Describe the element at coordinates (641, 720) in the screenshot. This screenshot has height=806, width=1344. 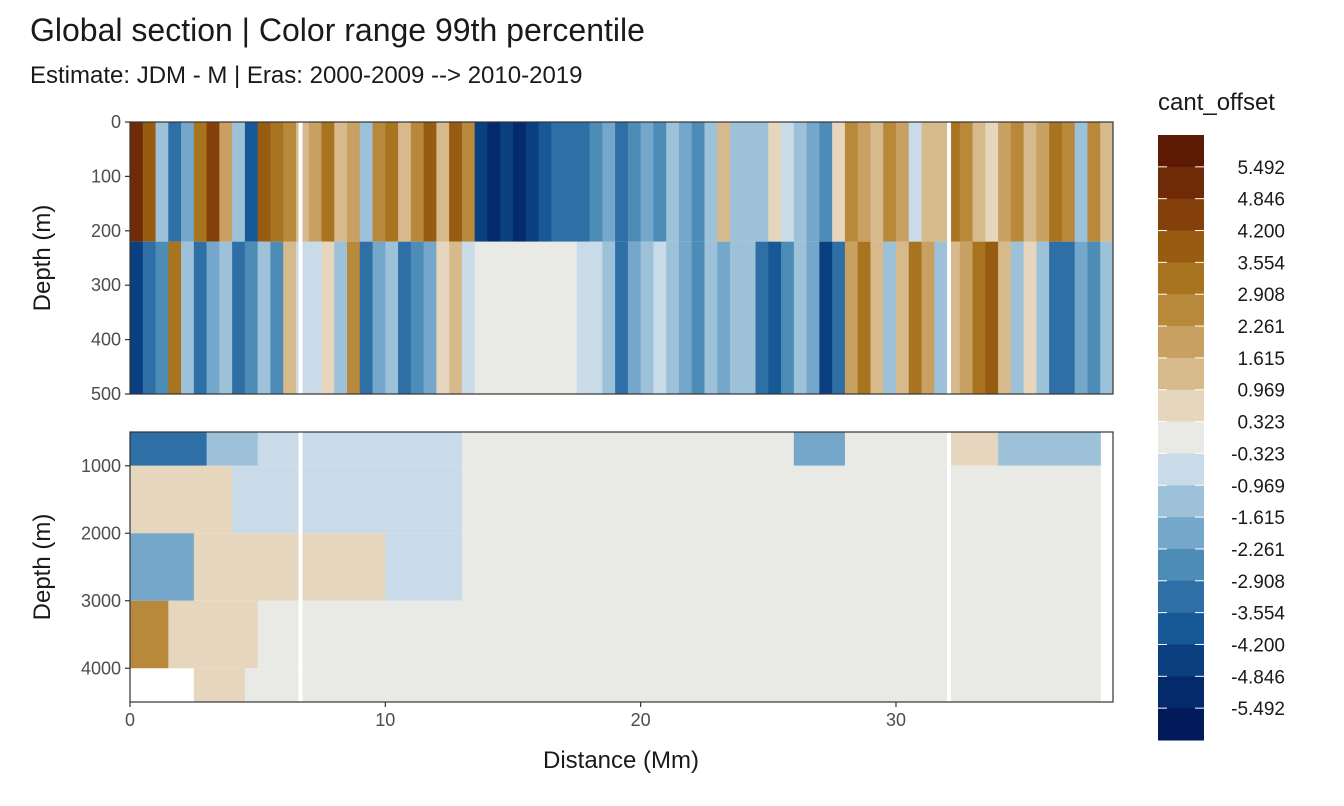
I see `x-tick-label: 20` at that location.